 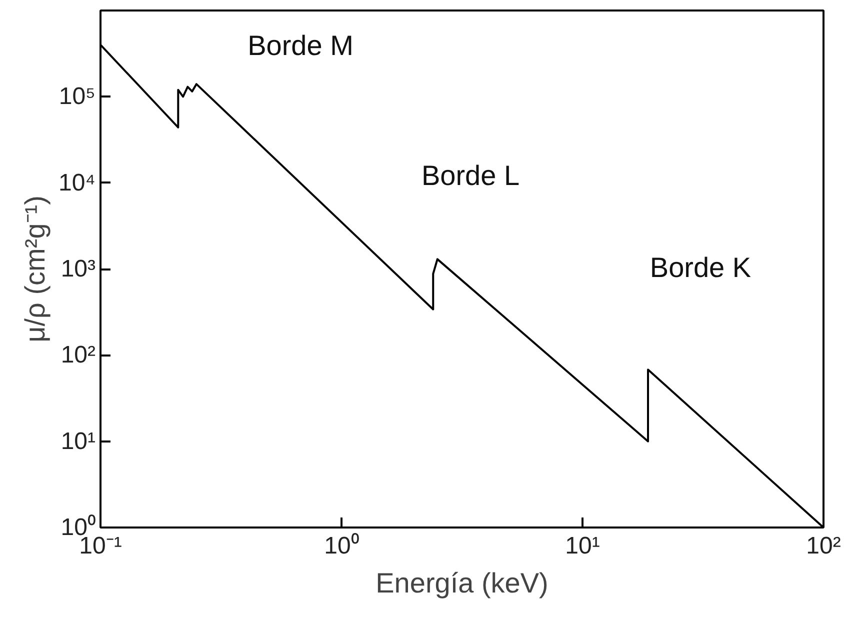 I want to click on x-tick-label: 10², so click(x=823, y=546).